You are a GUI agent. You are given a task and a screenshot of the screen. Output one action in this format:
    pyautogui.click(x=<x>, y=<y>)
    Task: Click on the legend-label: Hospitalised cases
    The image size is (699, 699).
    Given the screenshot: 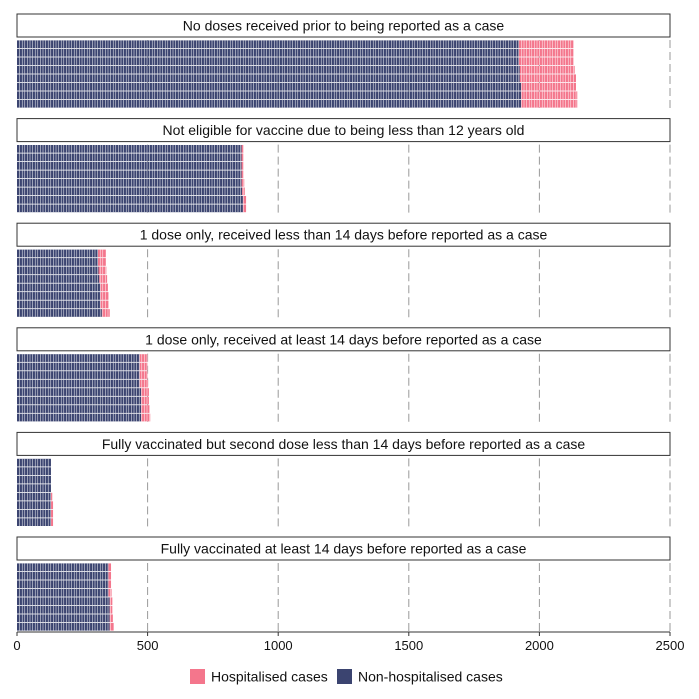 What is the action you would take?
    pyautogui.click(x=269, y=677)
    